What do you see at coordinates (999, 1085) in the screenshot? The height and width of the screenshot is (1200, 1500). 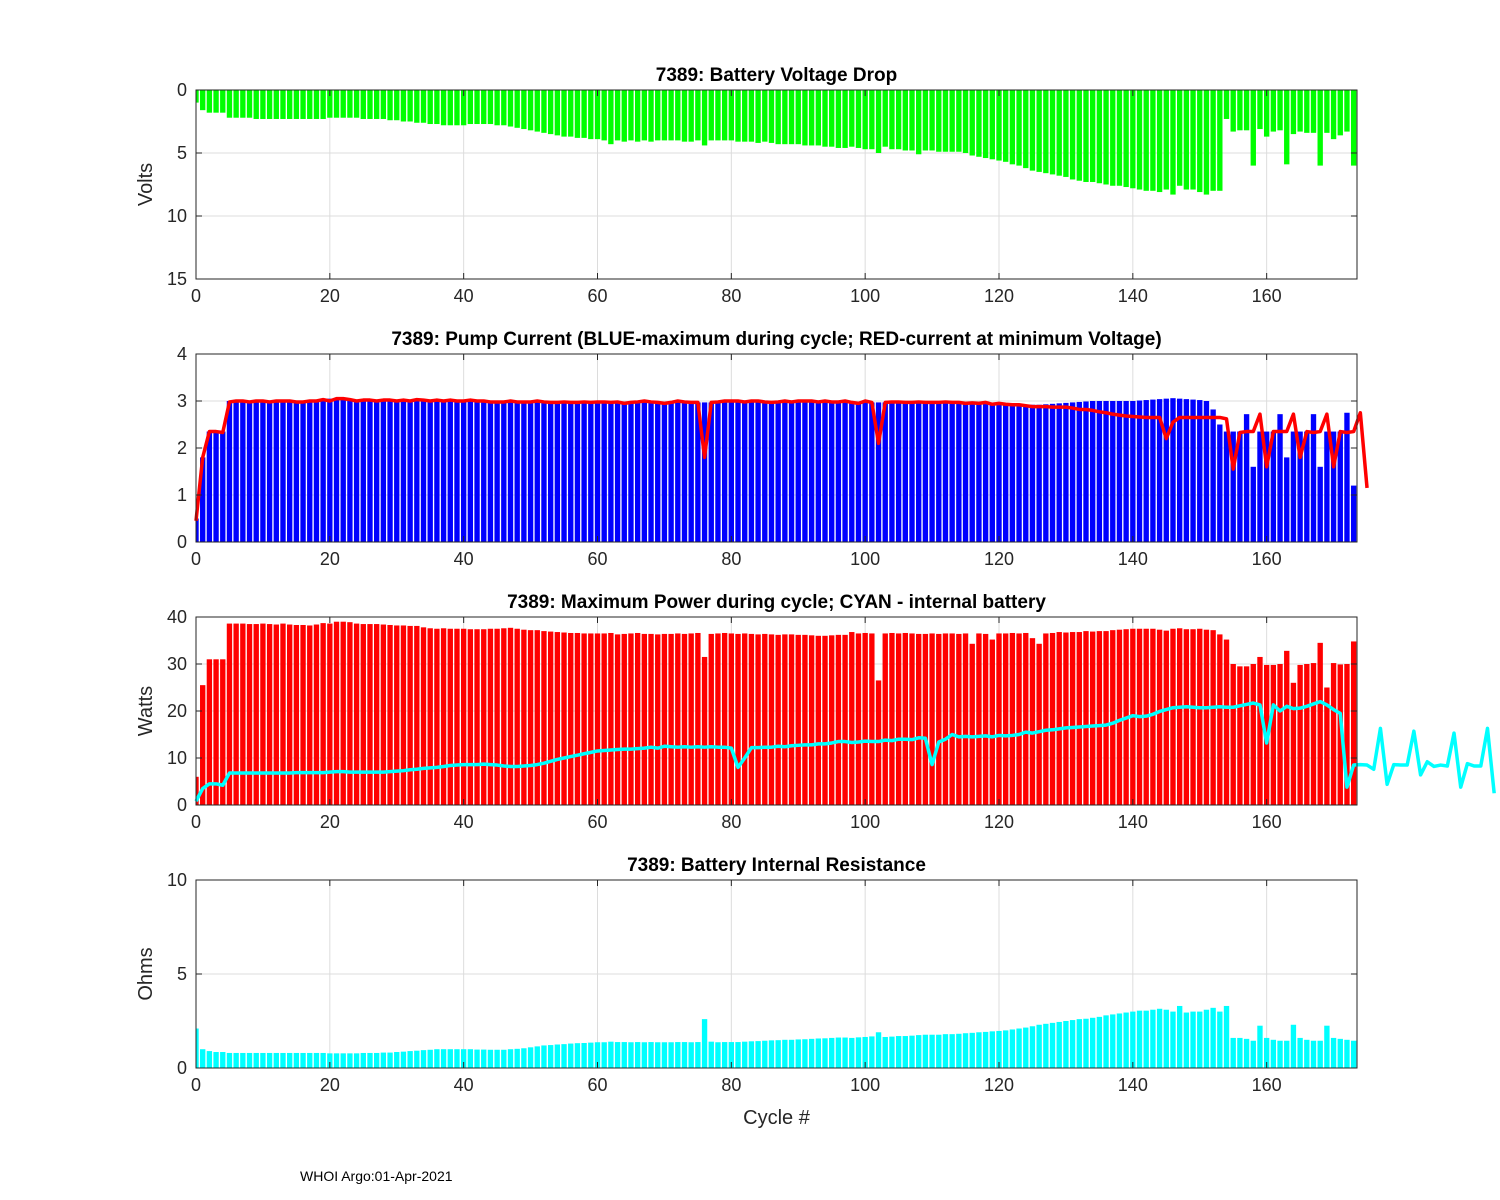 I see `x-tick-label: 120` at bounding box center [999, 1085].